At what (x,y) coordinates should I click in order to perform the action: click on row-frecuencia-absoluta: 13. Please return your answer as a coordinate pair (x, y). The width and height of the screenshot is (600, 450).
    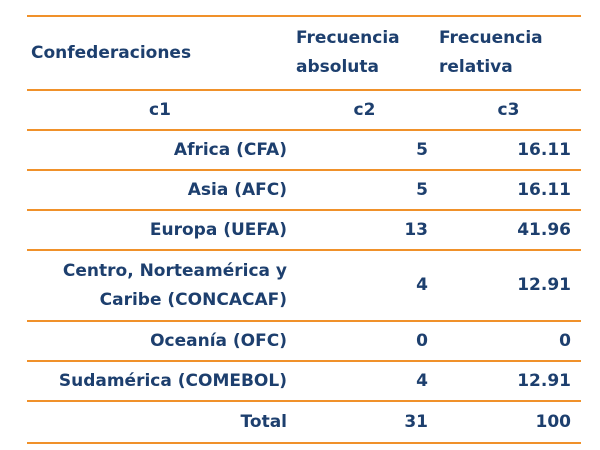
    Looking at the image, I should click on (364, 230).